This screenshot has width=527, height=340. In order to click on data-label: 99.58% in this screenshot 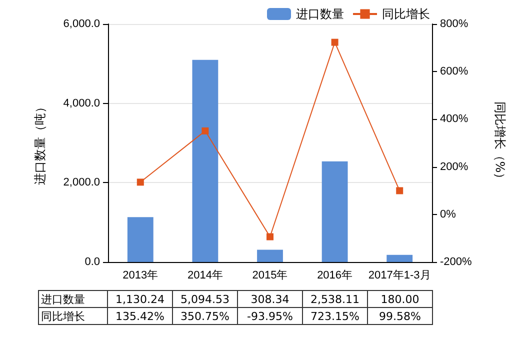, I will do `click(400, 316)`.